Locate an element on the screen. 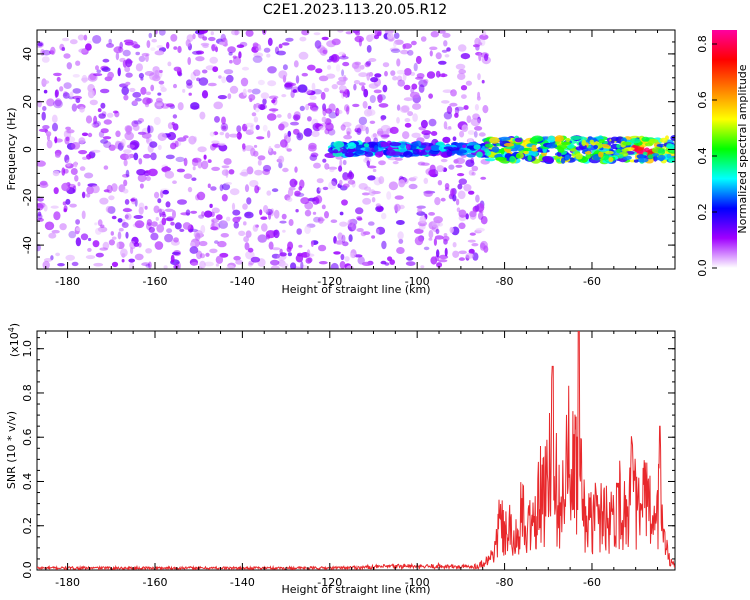  y-tick-label: 0.6 is located at coordinates (27, 437).